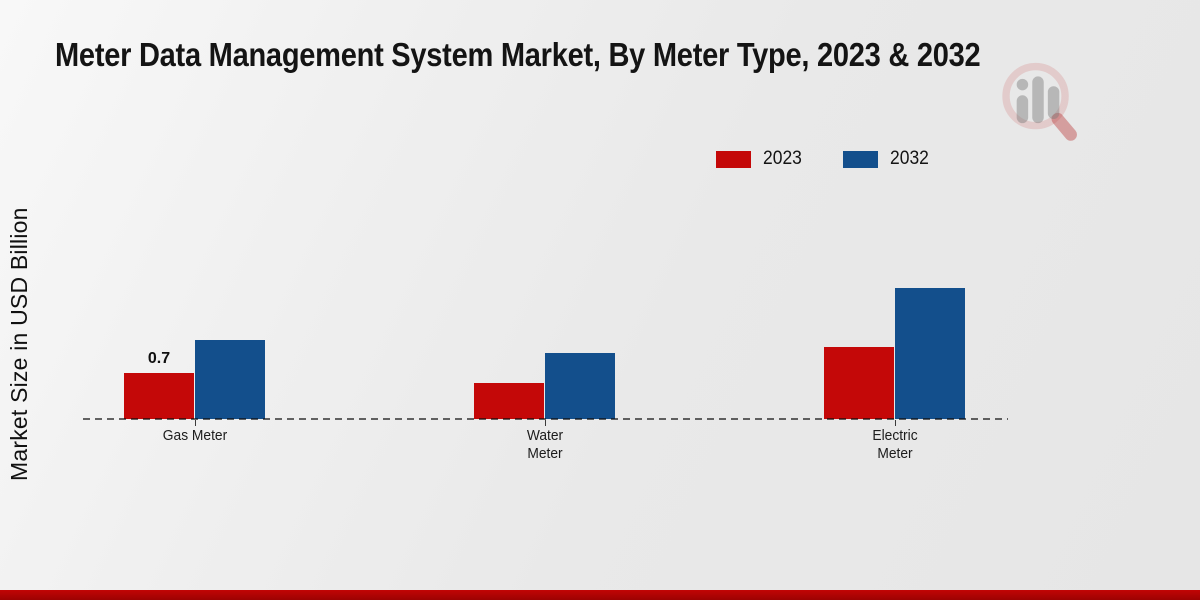 The height and width of the screenshot is (600, 1200). Describe the element at coordinates (782, 158) in the screenshot. I see `legend-label: 2023` at that location.